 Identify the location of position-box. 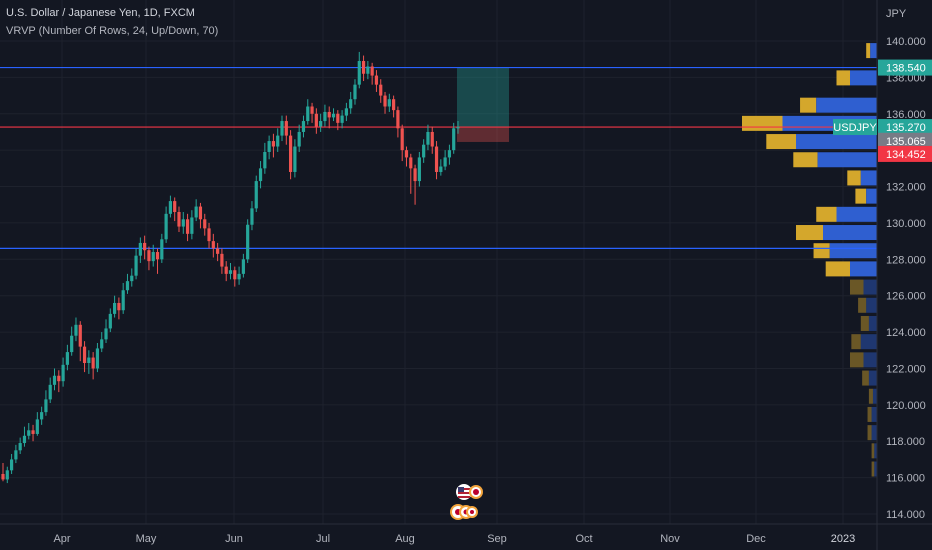
(483, 104).